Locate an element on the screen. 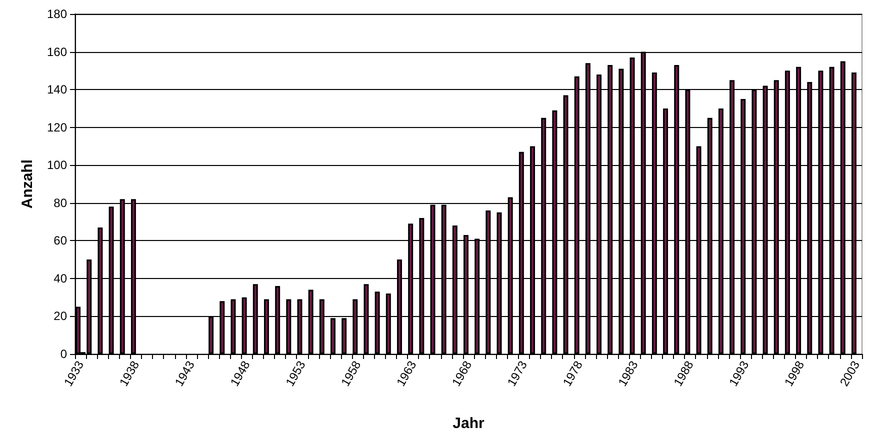  x-axis-title: Jahr is located at coordinates (468, 423).